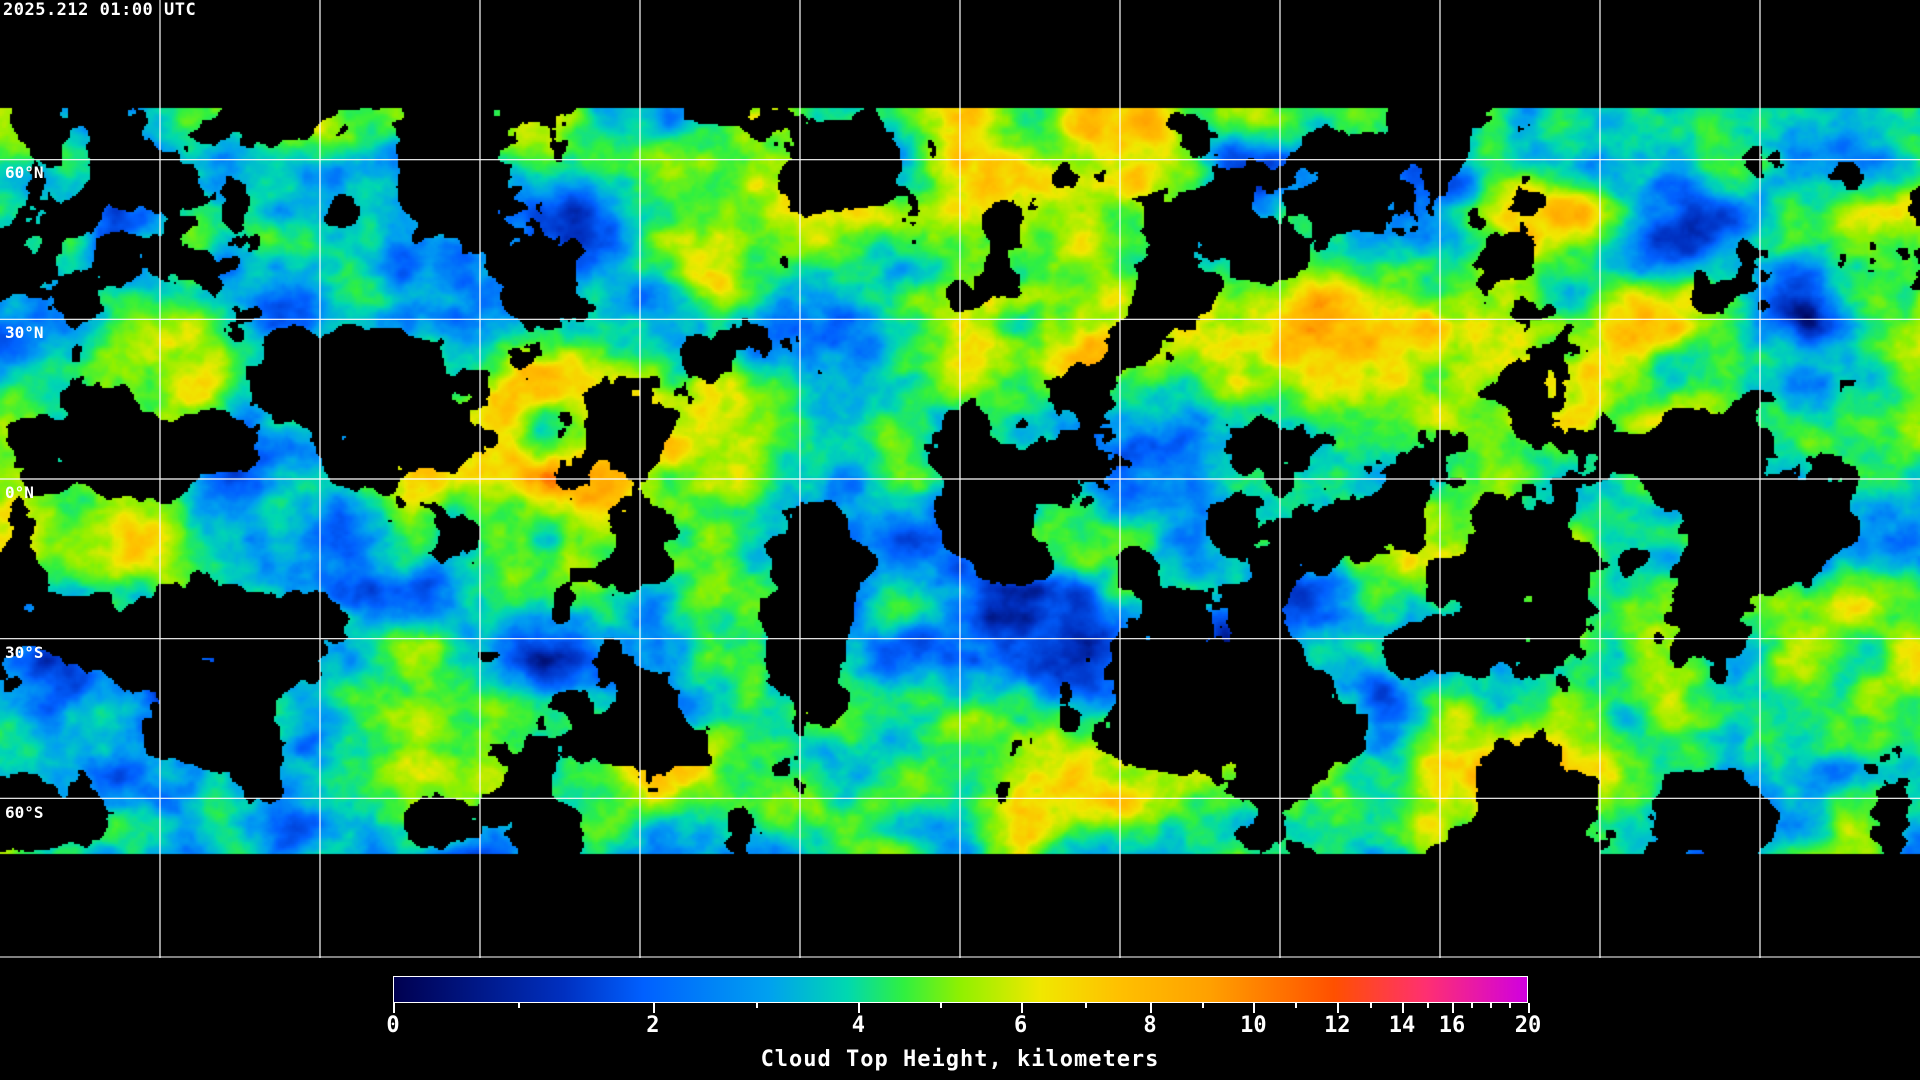 The image size is (1920, 1080). Describe the element at coordinates (1452, 1025) in the screenshot. I see `tick-label-16: 16` at that location.